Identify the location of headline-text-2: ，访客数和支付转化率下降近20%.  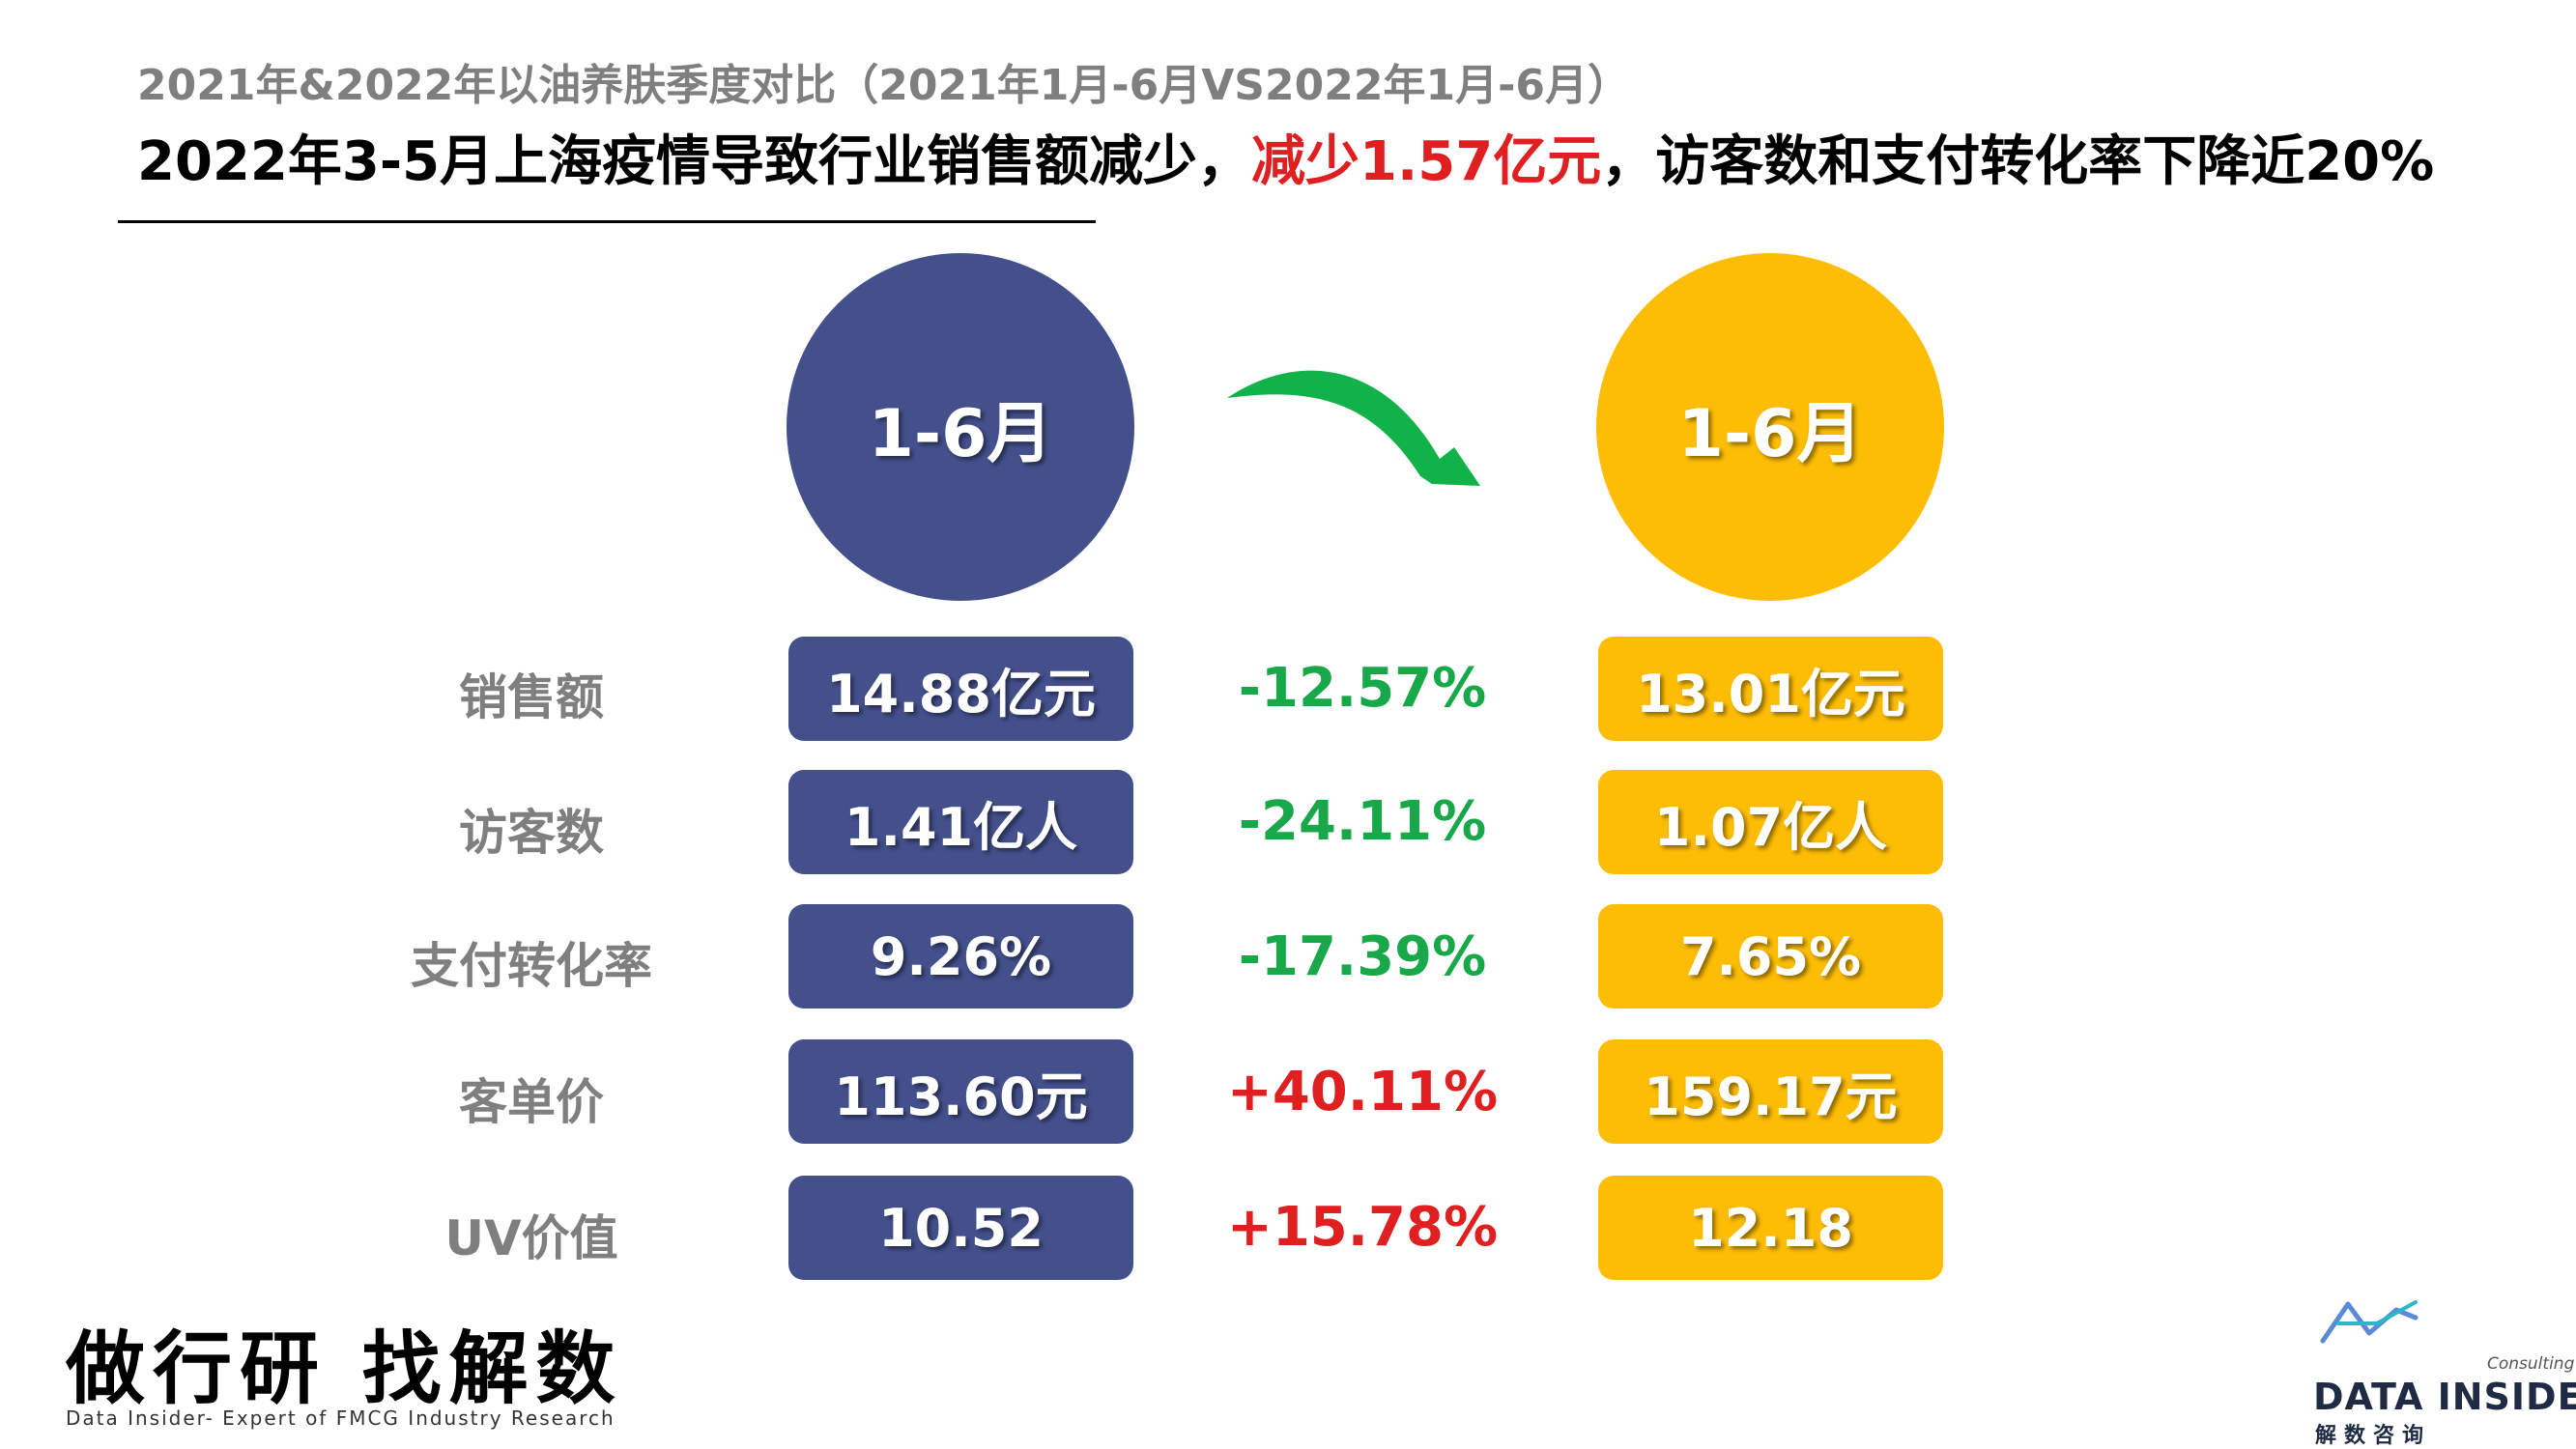
(2018, 161).